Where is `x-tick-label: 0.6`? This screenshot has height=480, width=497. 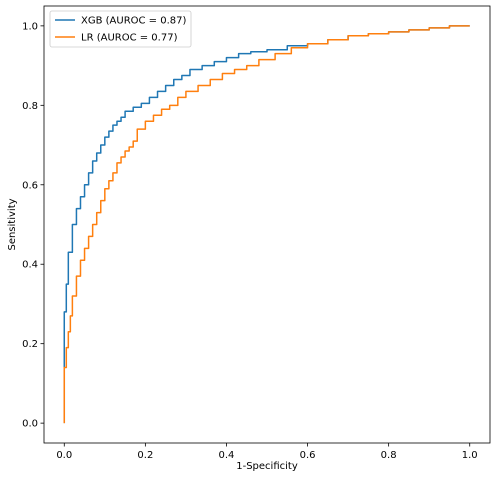 x-tick-label: 0.6 is located at coordinates (308, 455).